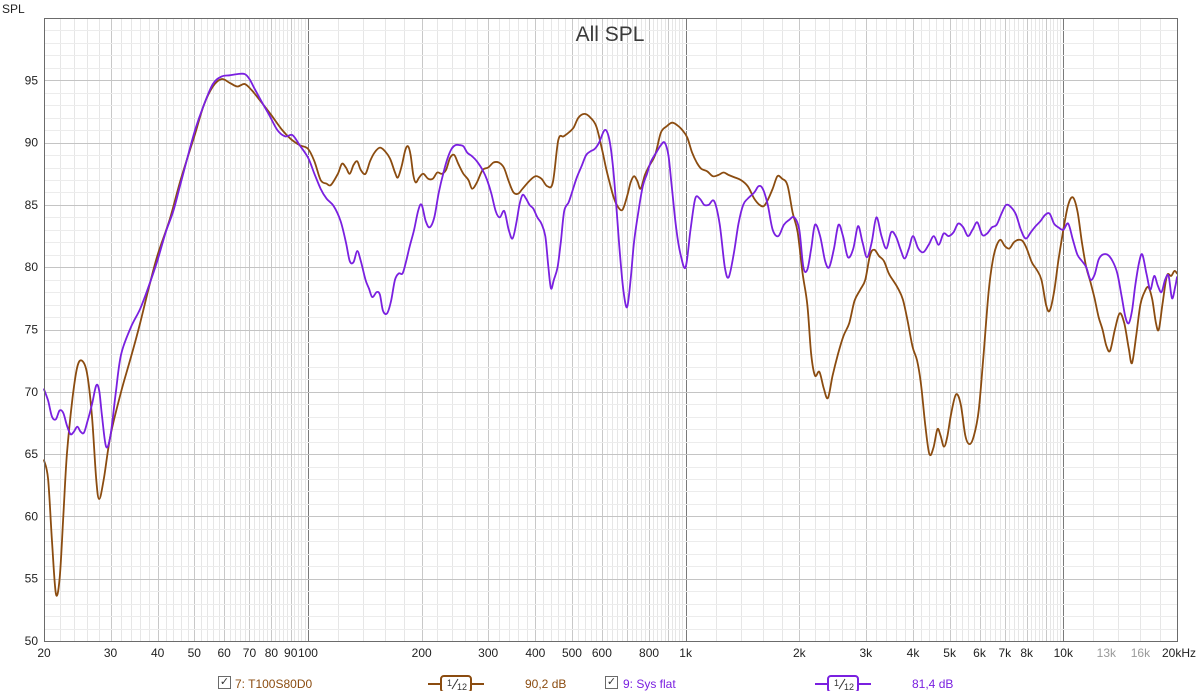 The width and height of the screenshot is (1200, 697). I want to click on y-tick-label: 60, so click(32, 516).